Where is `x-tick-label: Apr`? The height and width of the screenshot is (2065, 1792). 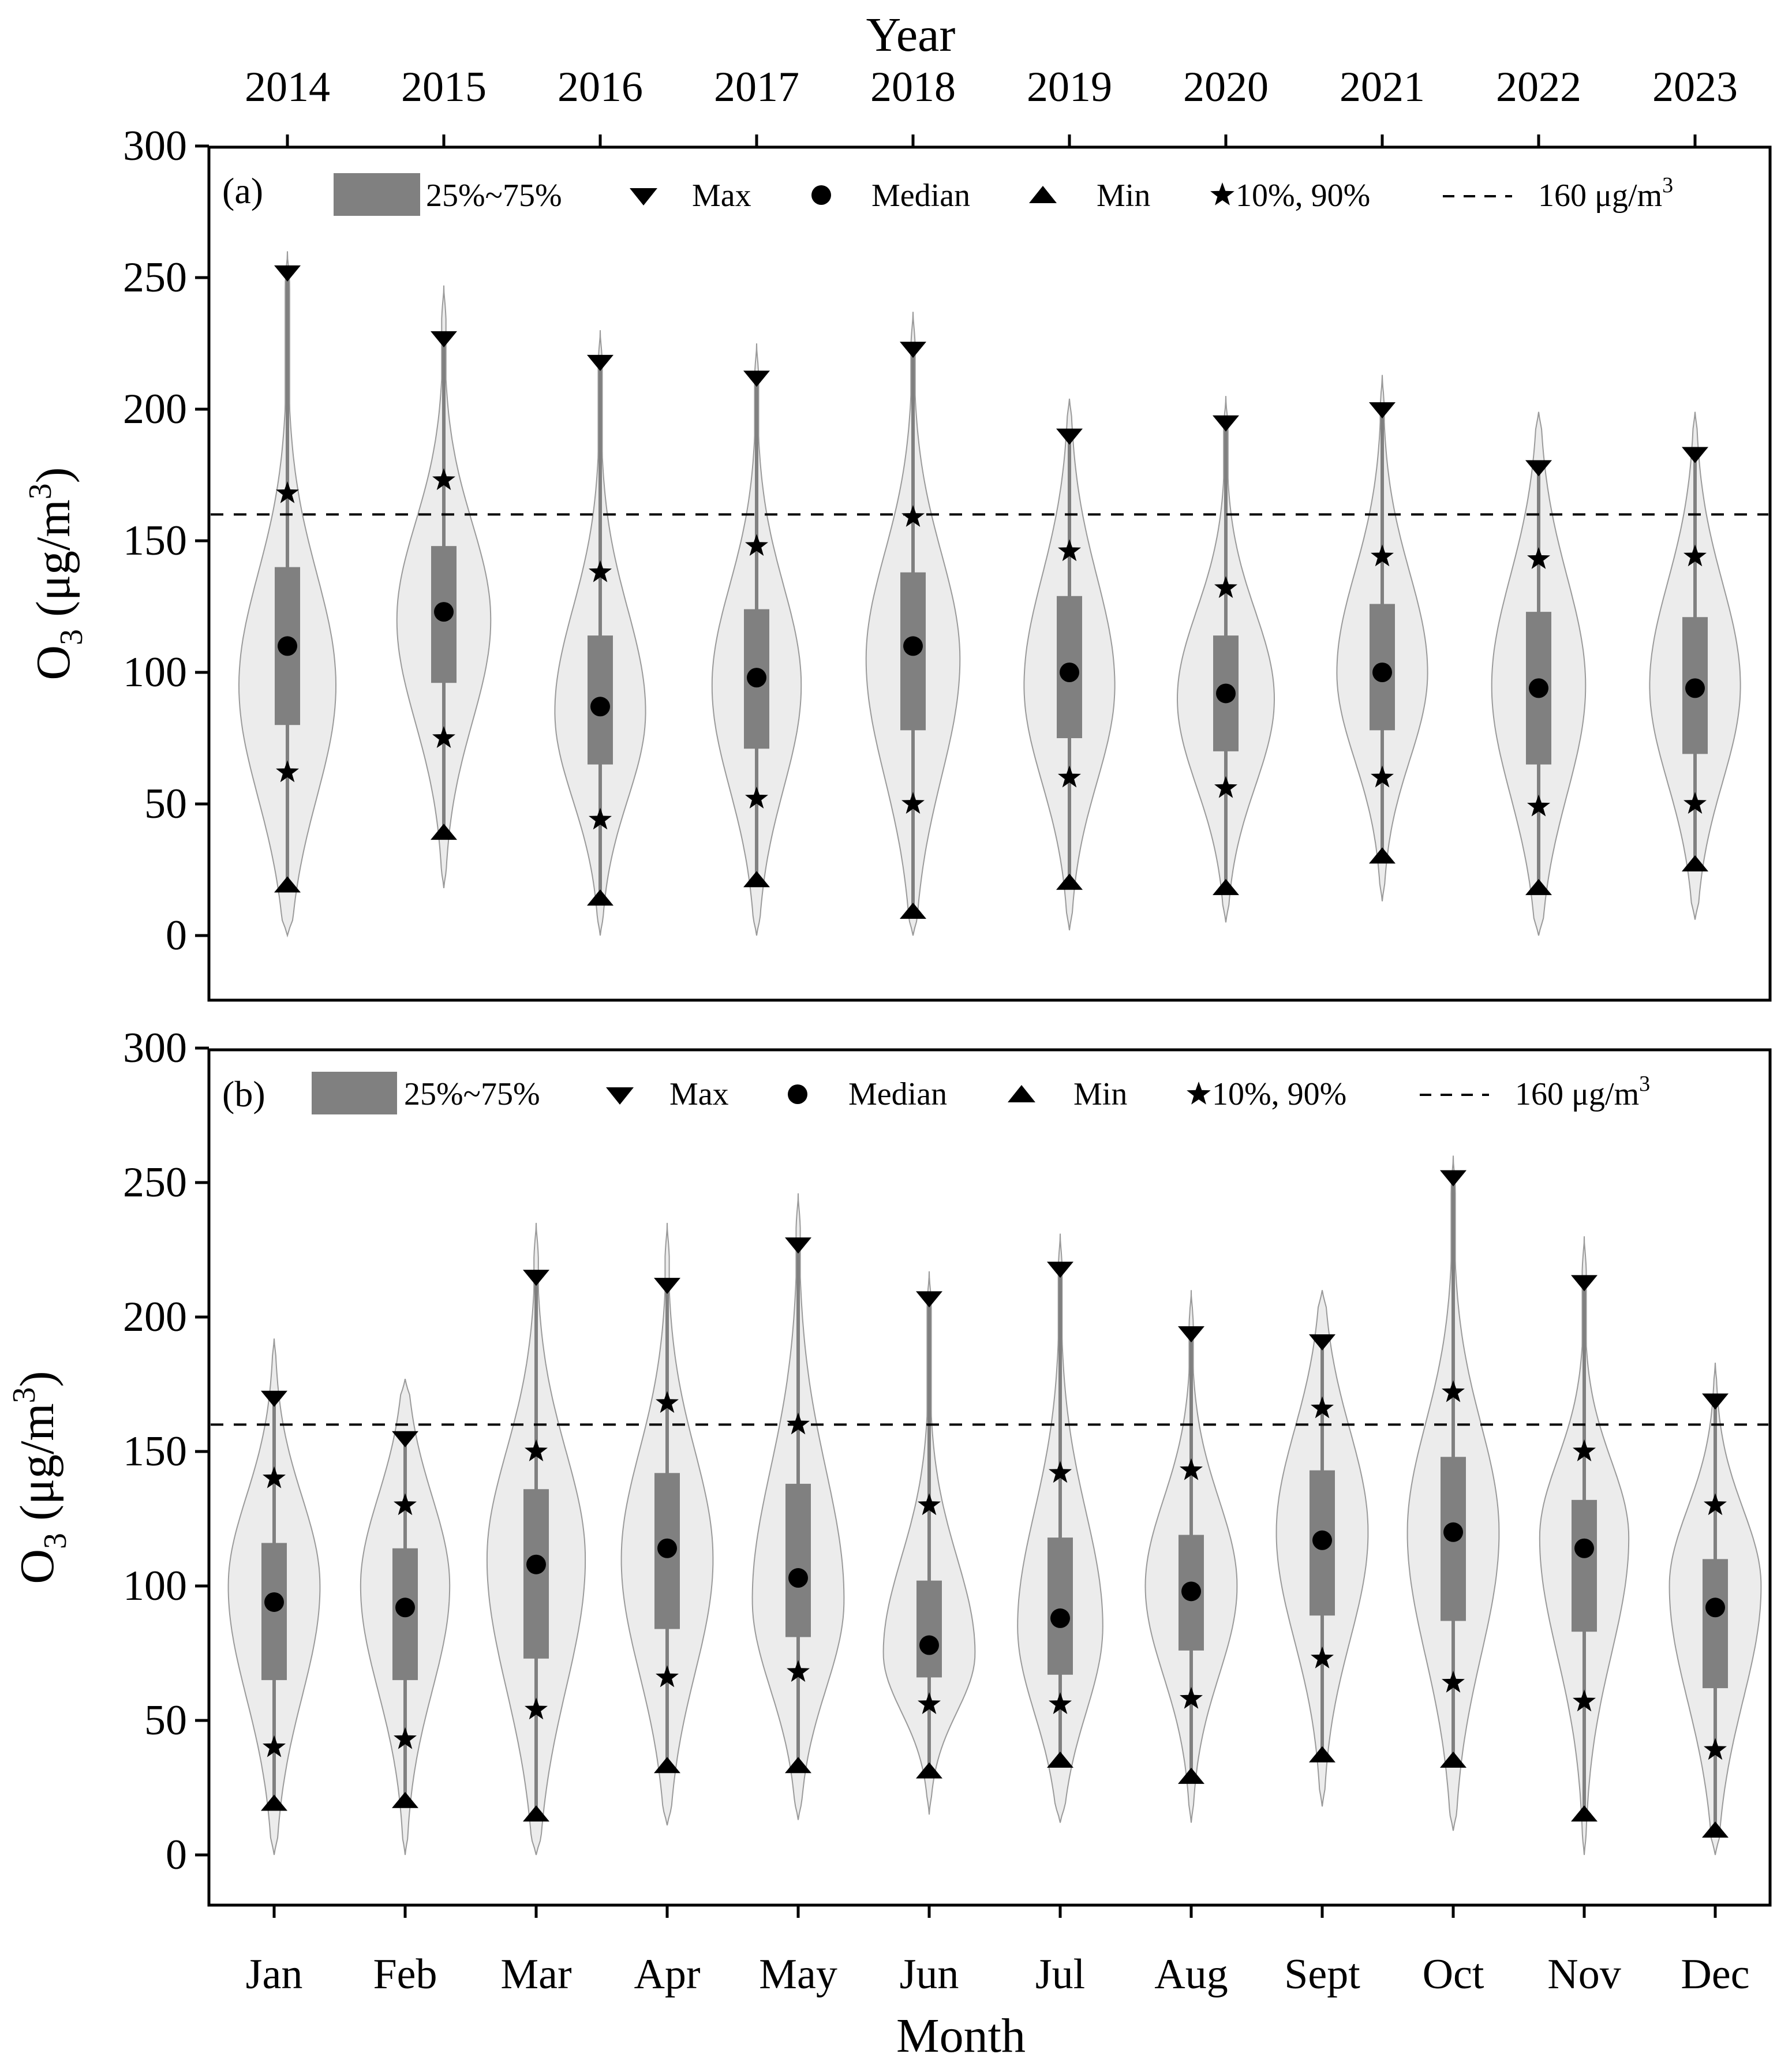
x-tick-label: Apr is located at coordinates (667, 1974).